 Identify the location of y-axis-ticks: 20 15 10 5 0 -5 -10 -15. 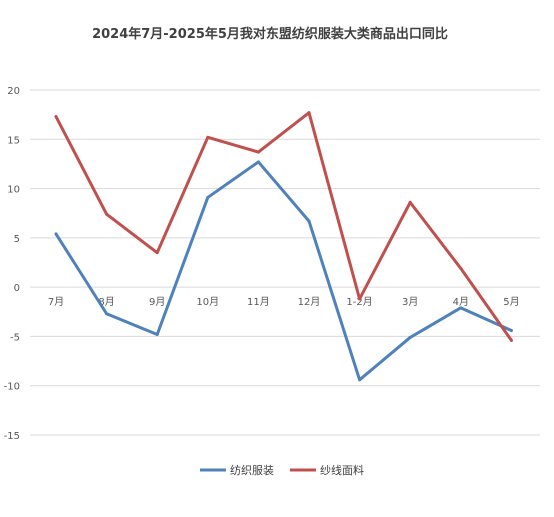
(12, 264).